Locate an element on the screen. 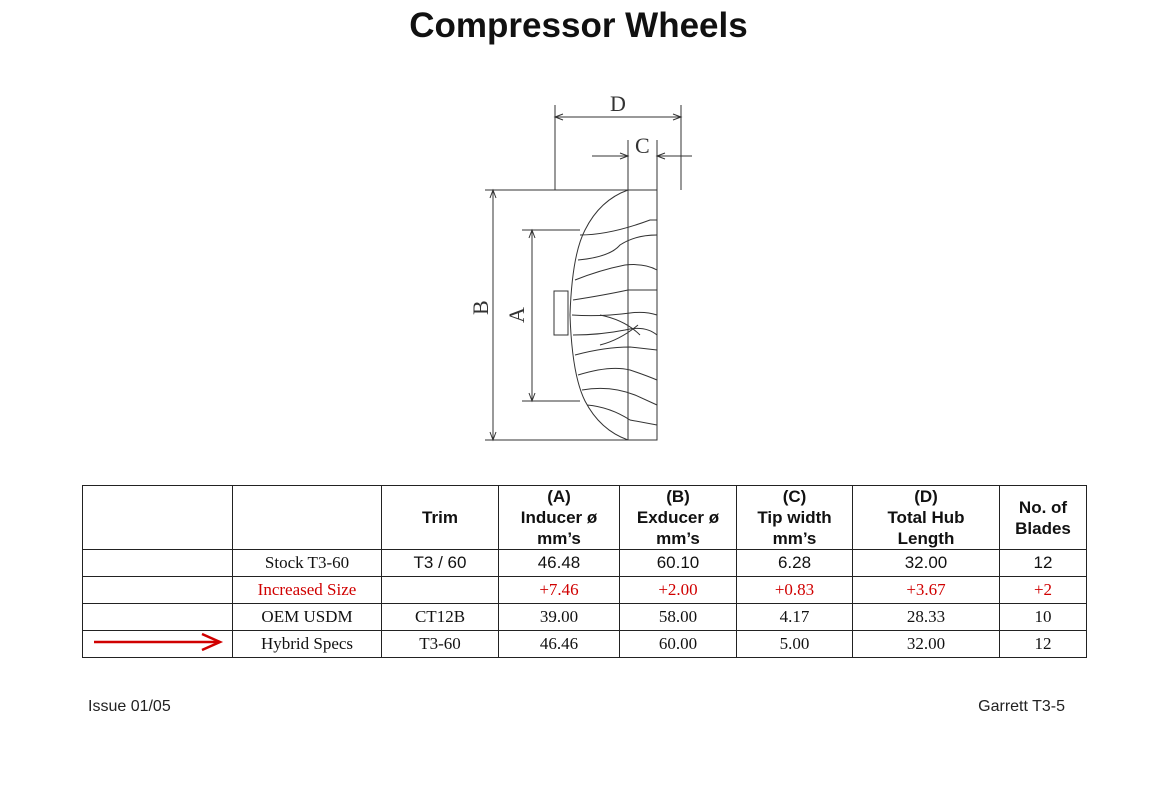 The image size is (1157, 785). table-row: OEM USDM CT12B 39.00 58.00 4.17 28.33 10 is located at coordinates (584, 617).